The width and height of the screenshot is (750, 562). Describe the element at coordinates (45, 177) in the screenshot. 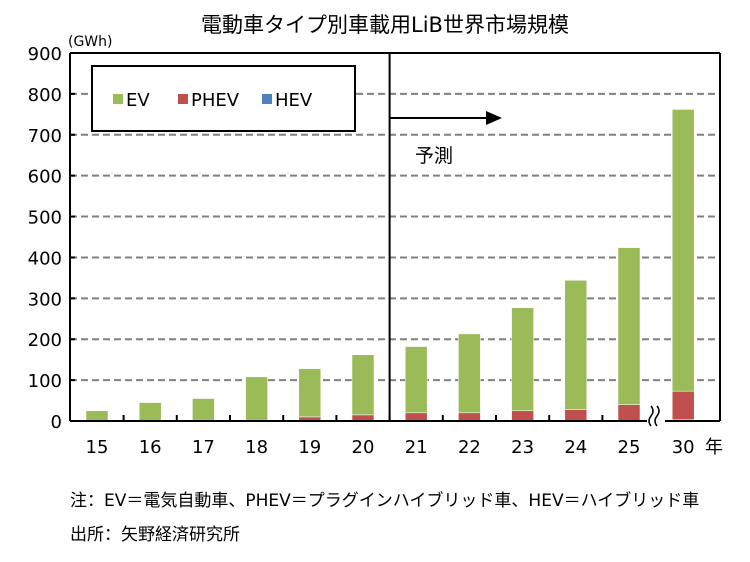

I see `y-tick-label: 600` at that location.